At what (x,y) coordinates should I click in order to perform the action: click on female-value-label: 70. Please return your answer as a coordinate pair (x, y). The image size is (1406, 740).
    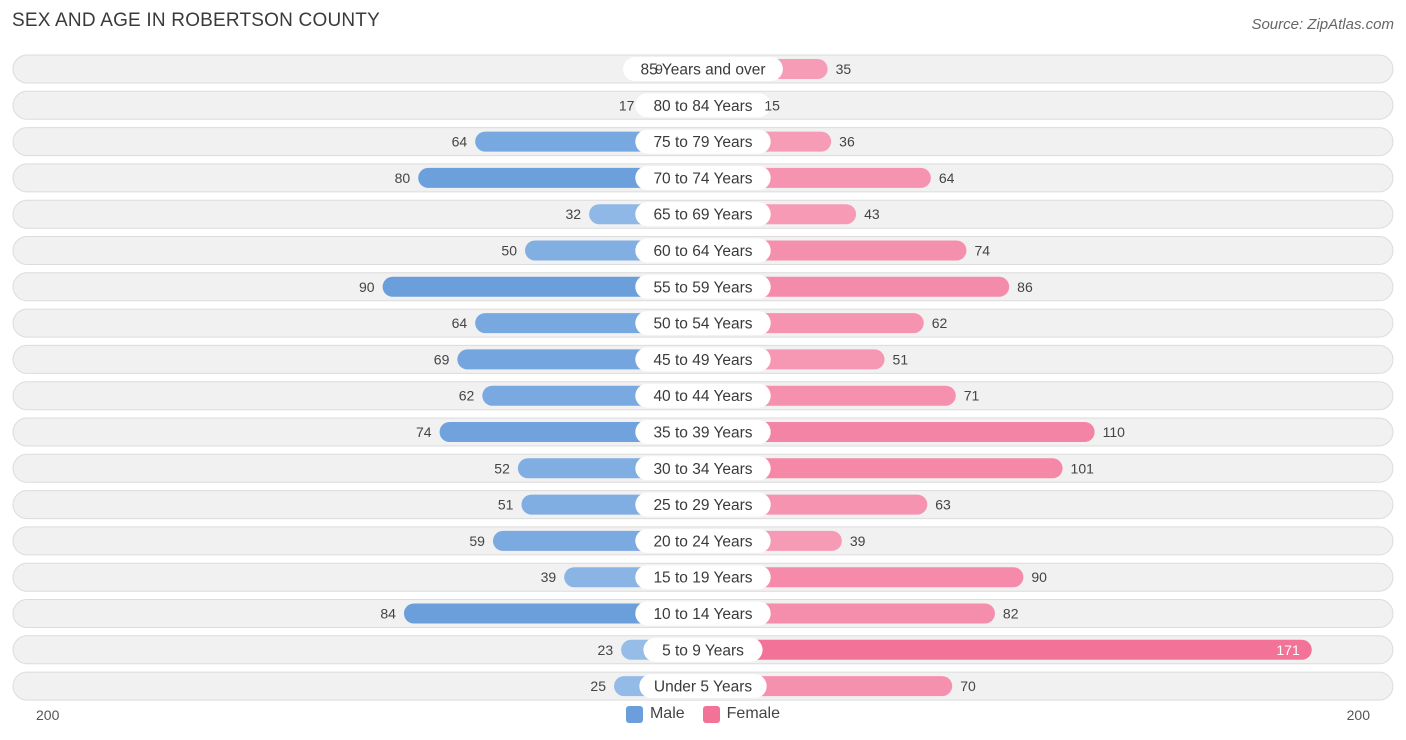
    Looking at the image, I should click on (968, 686).